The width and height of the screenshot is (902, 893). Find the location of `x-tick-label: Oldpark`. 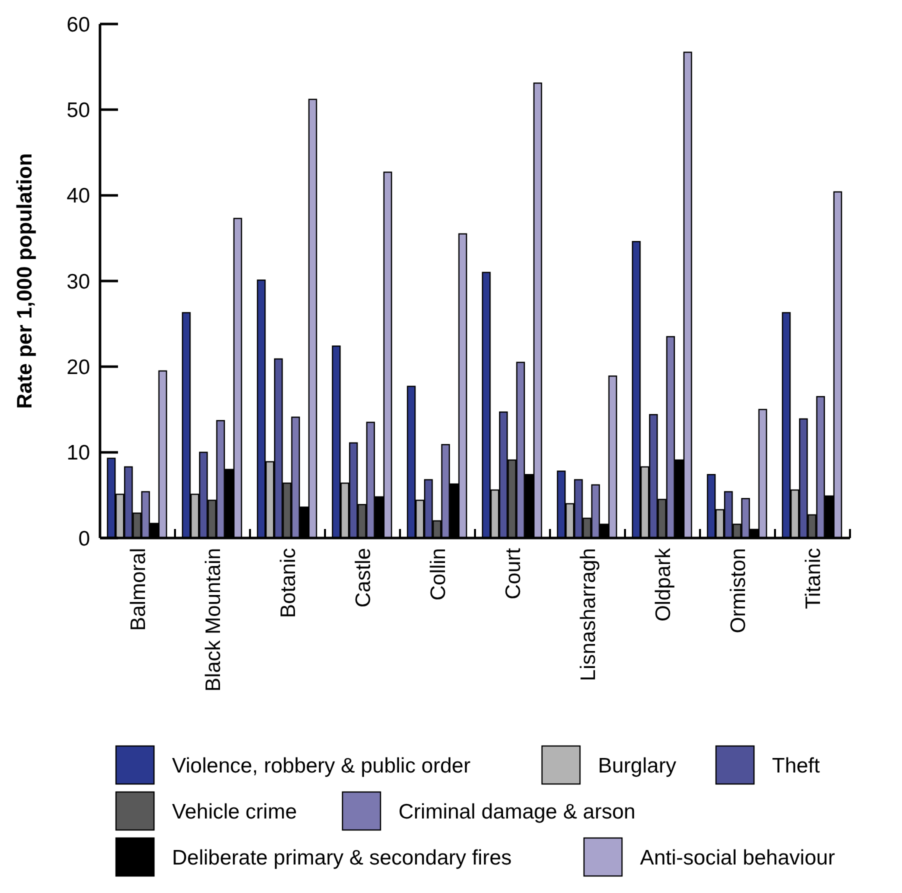

x-tick-label: Oldpark is located at coordinates (663, 585).